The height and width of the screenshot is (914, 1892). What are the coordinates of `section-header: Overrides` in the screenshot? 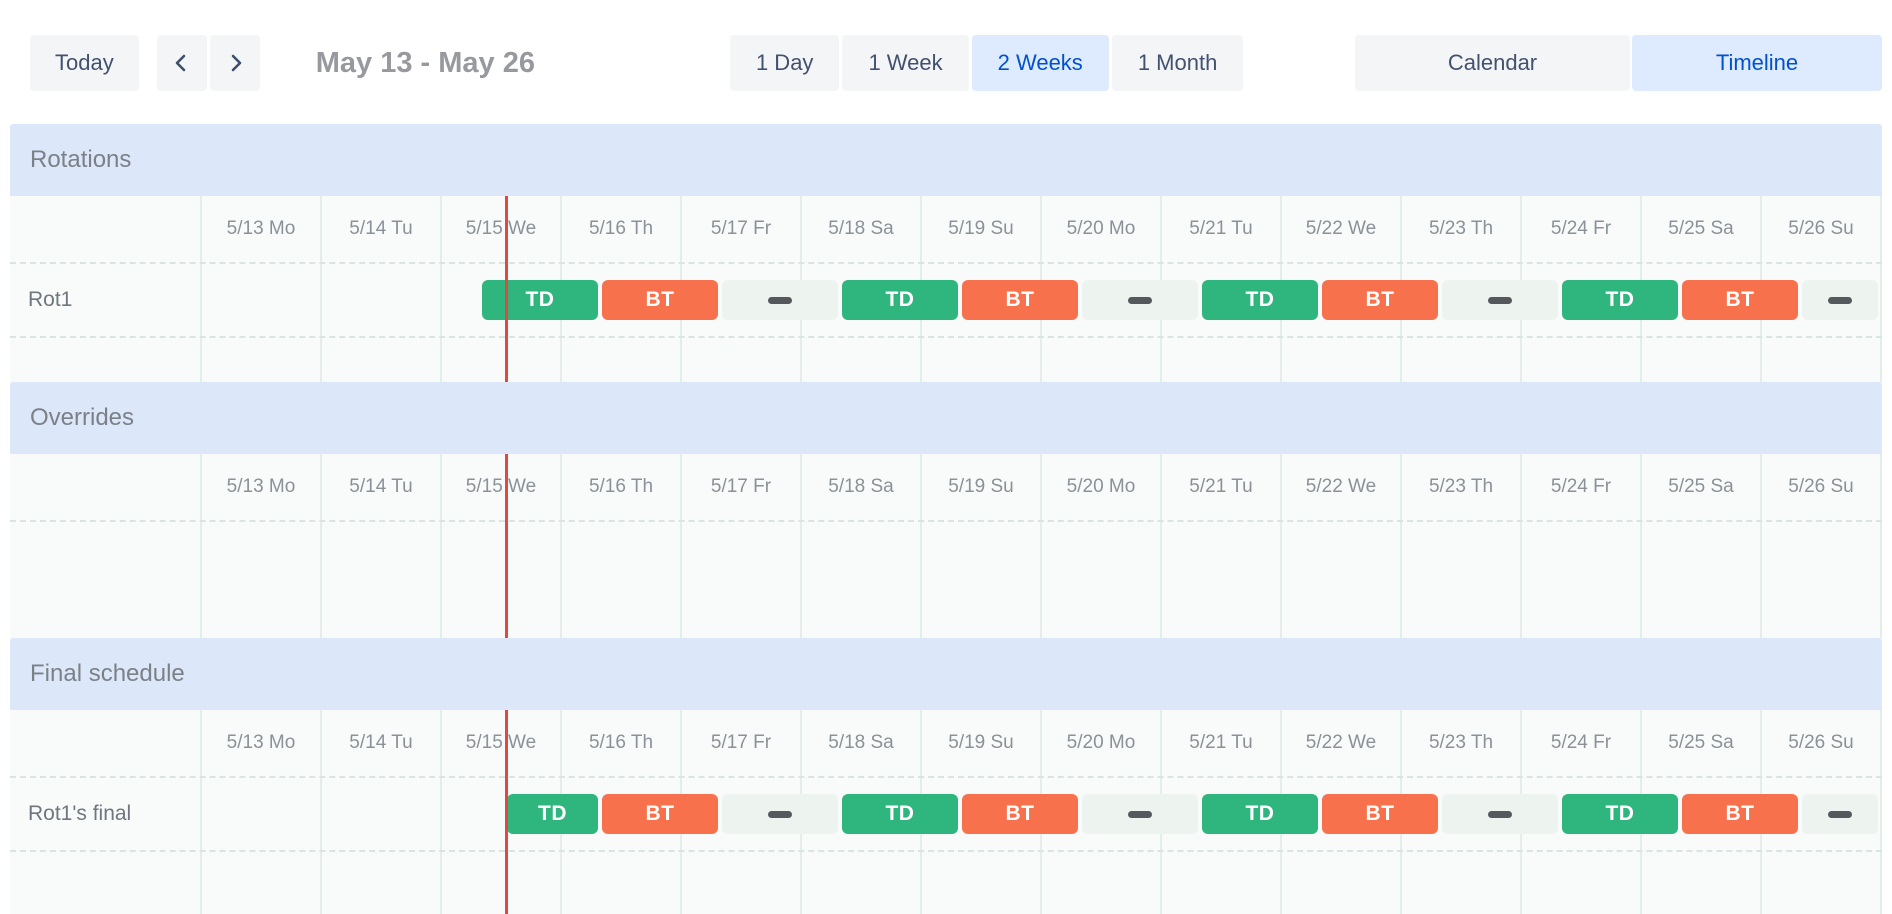 It's located at (946, 418).